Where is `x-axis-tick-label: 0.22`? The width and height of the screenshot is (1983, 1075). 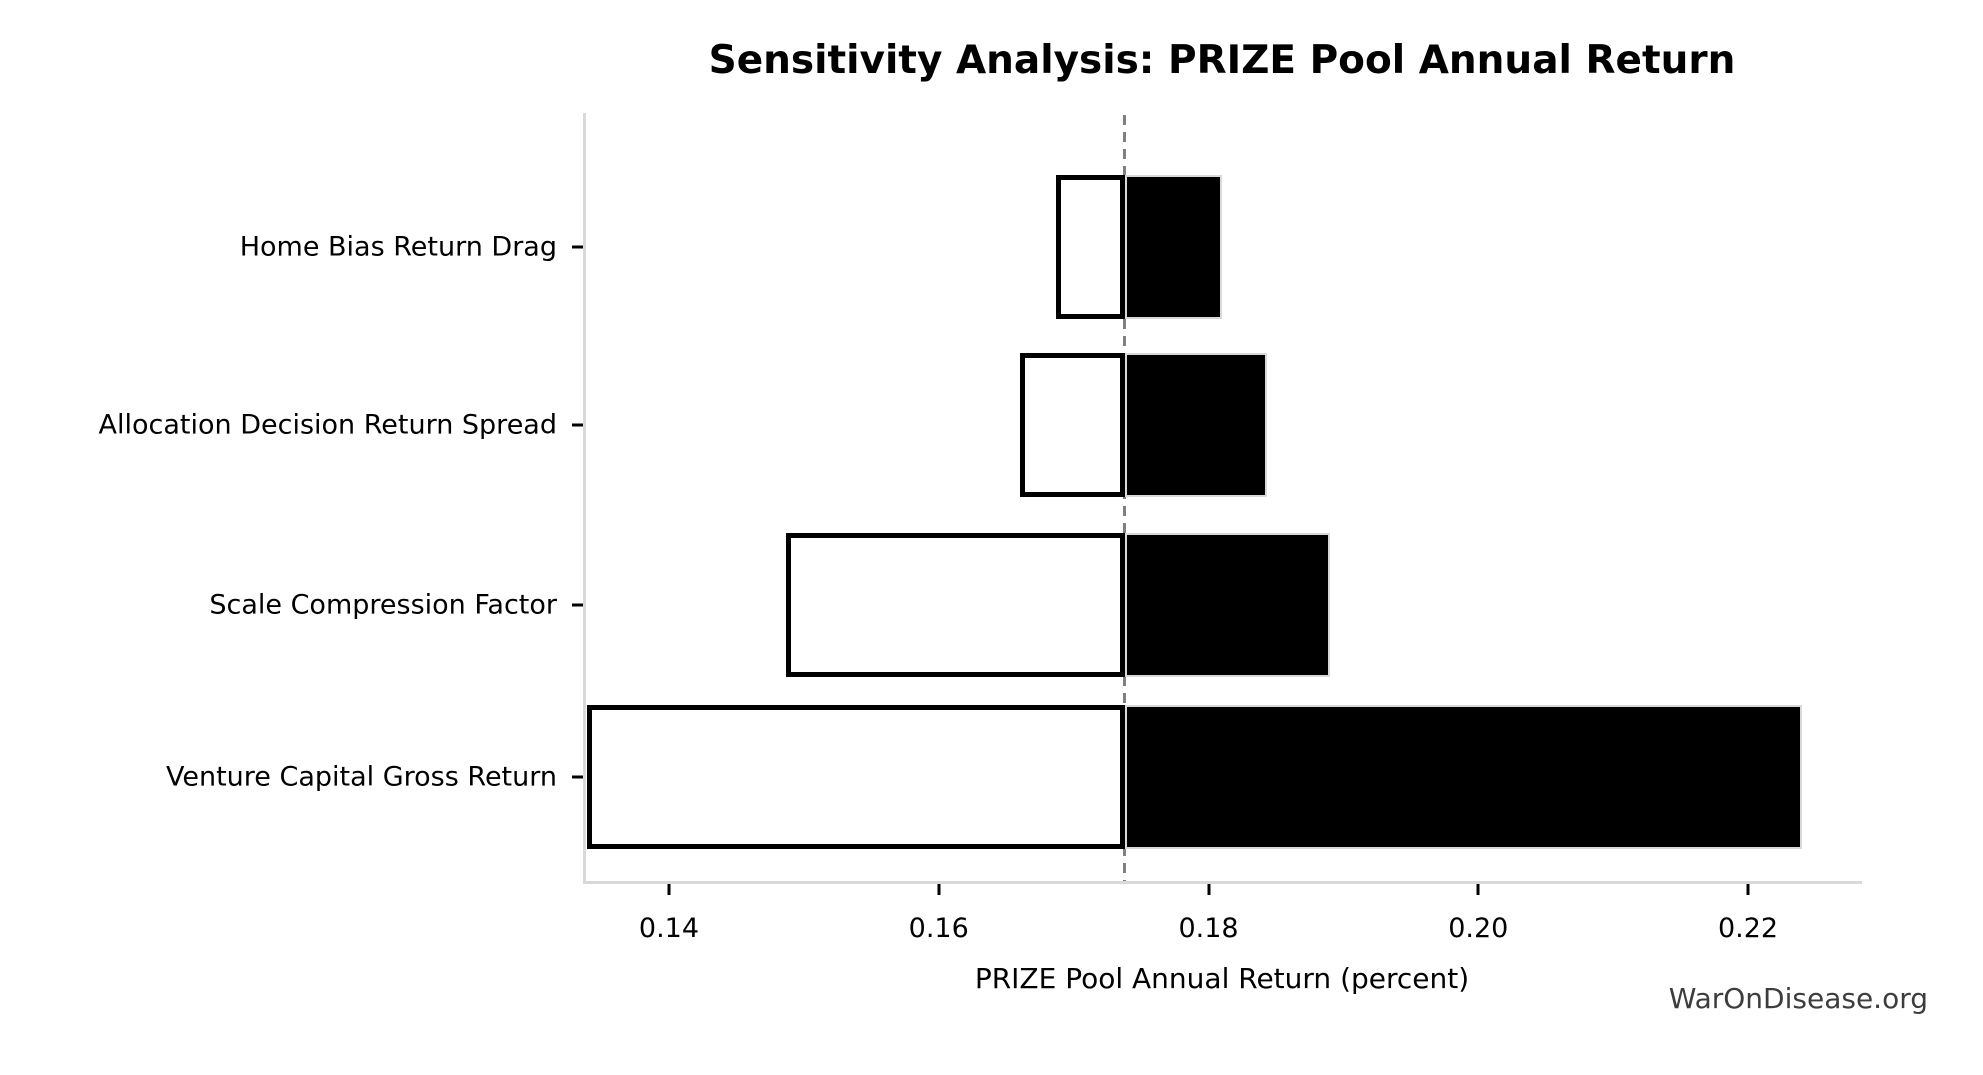
x-axis-tick-label: 0.22 is located at coordinates (1748, 928).